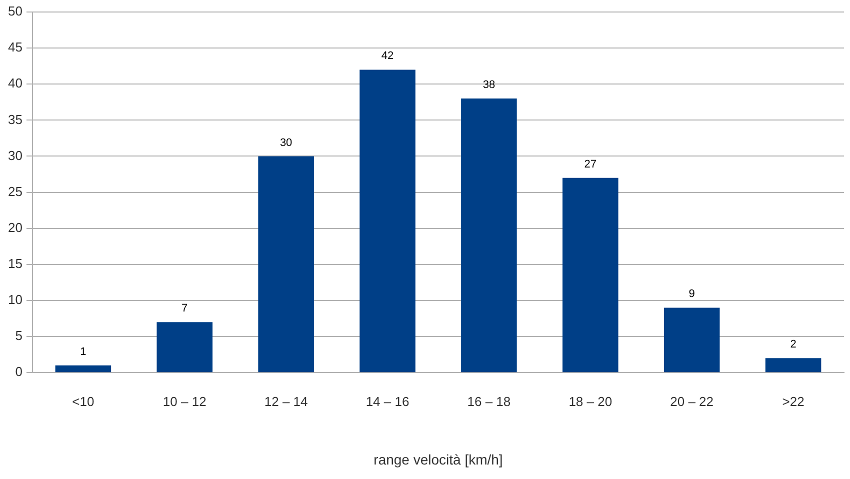 This screenshot has height=479, width=850. What do you see at coordinates (286, 142) in the screenshot?
I see `data-label: 30` at bounding box center [286, 142].